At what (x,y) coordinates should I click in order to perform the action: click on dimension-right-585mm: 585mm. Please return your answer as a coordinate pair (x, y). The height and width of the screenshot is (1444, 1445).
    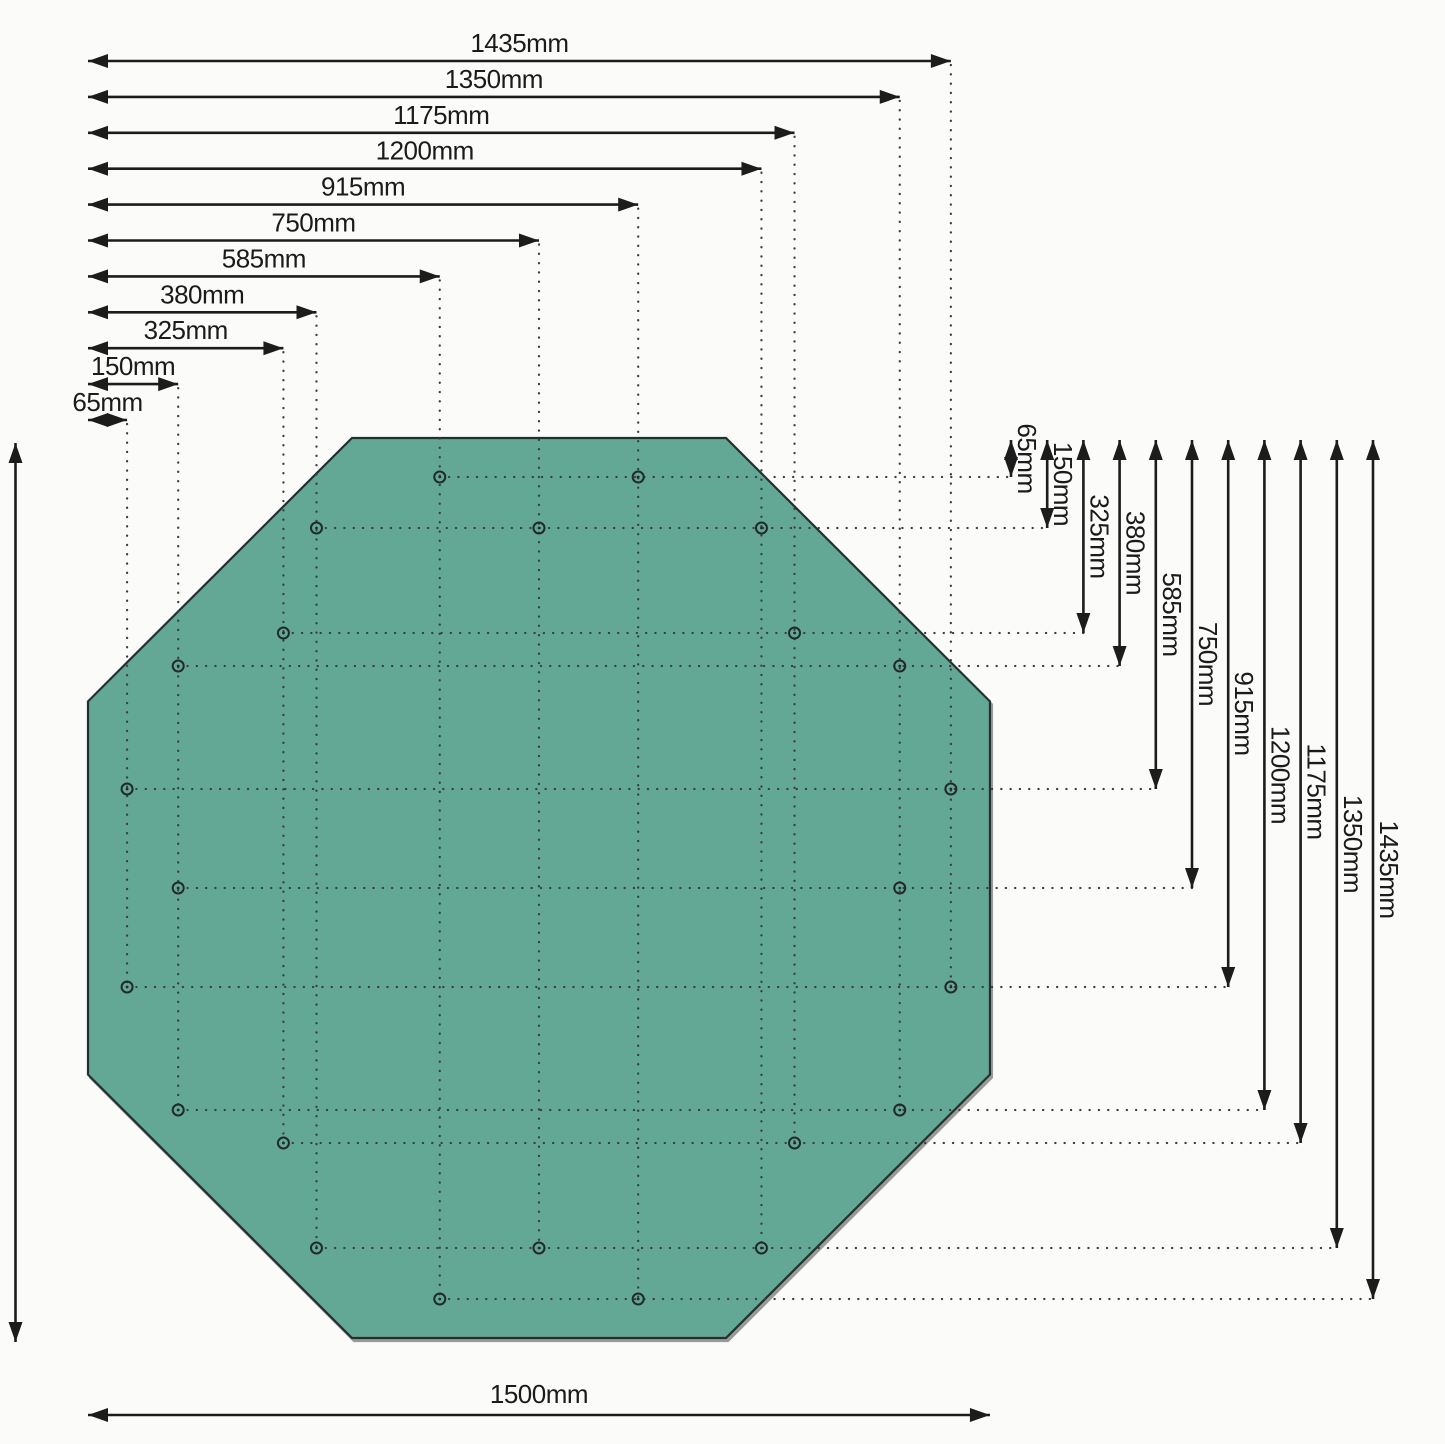
    Looking at the image, I should click on (1167, 614).